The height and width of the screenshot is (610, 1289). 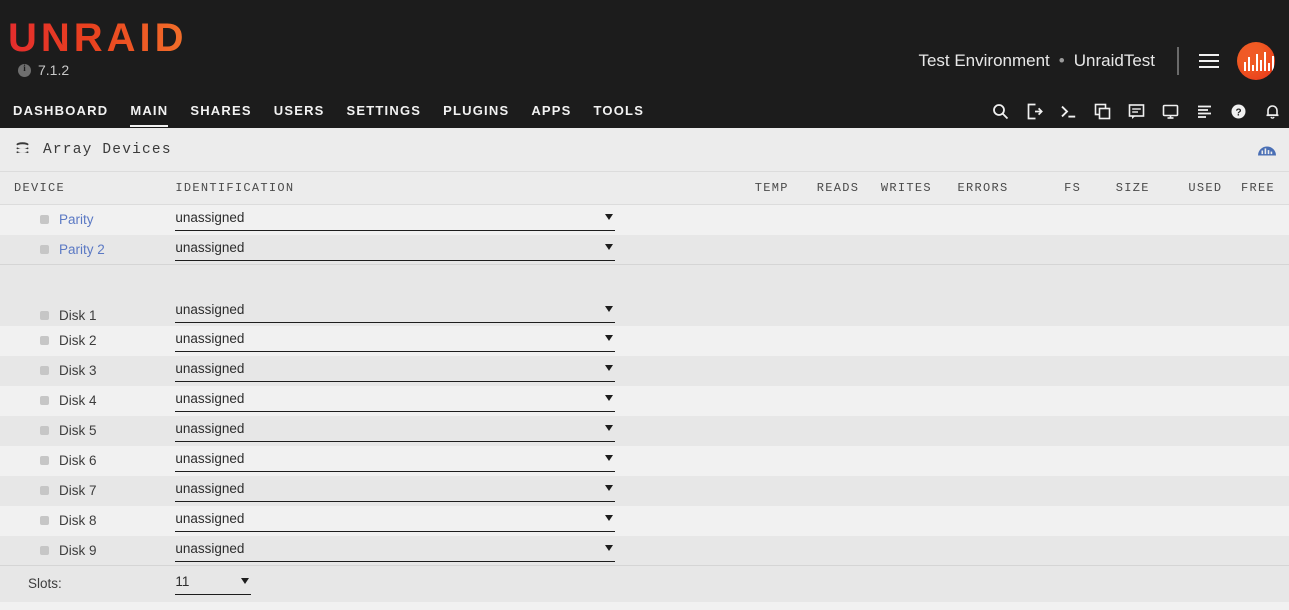 What do you see at coordinates (107, 149) in the screenshot?
I see `page-title: Array Devices` at bounding box center [107, 149].